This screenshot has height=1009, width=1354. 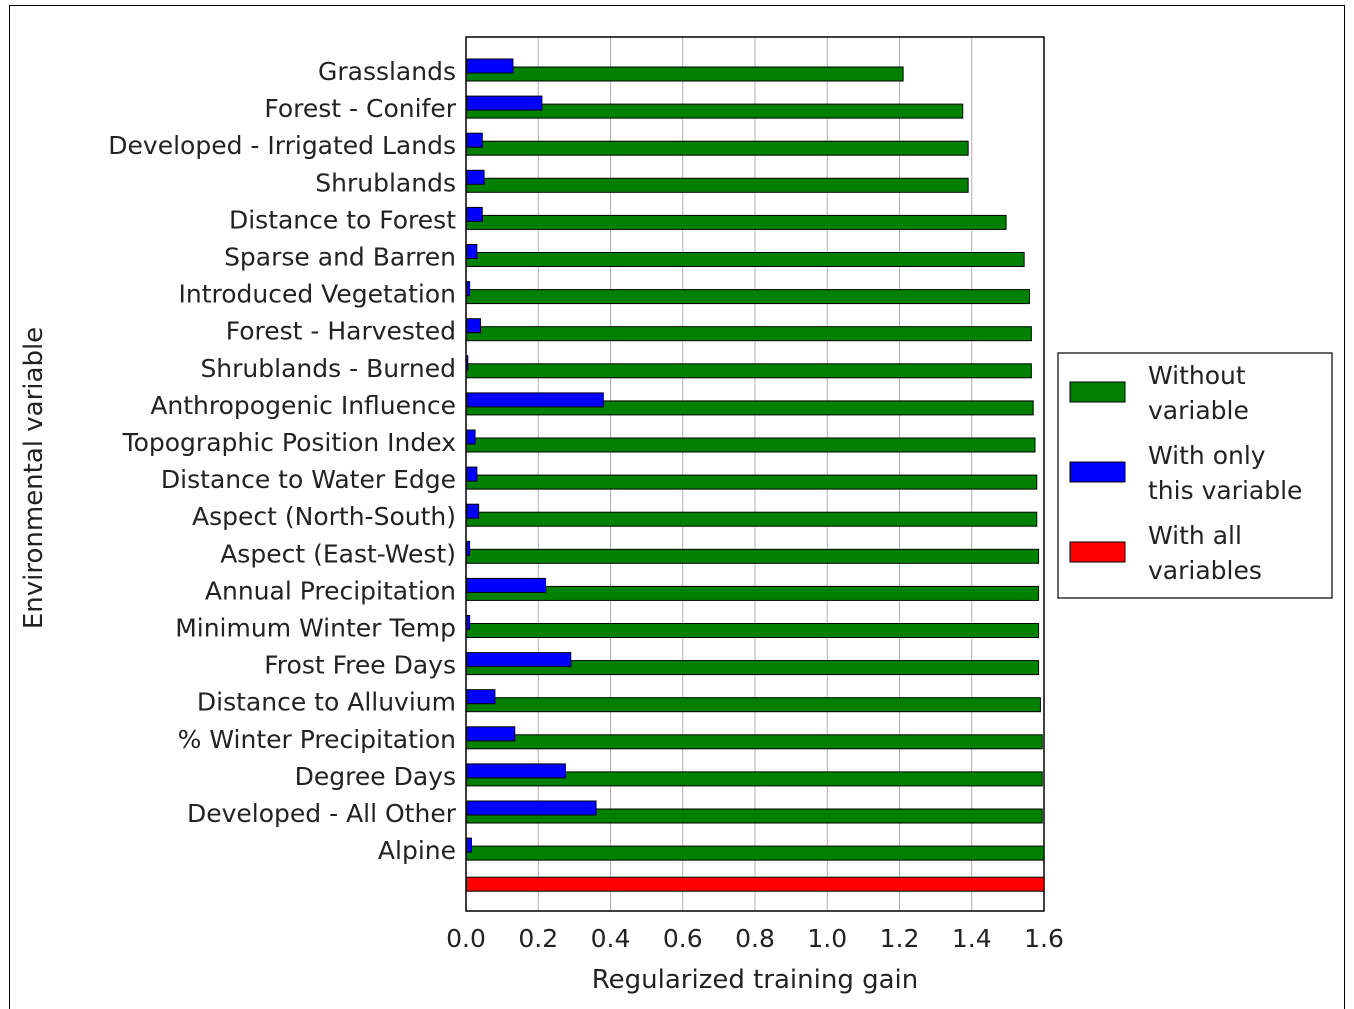 What do you see at coordinates (289, 442) in the screenshot?
I see `y-tick-label: Topographic Position Index` at bounding box center [289, 442].